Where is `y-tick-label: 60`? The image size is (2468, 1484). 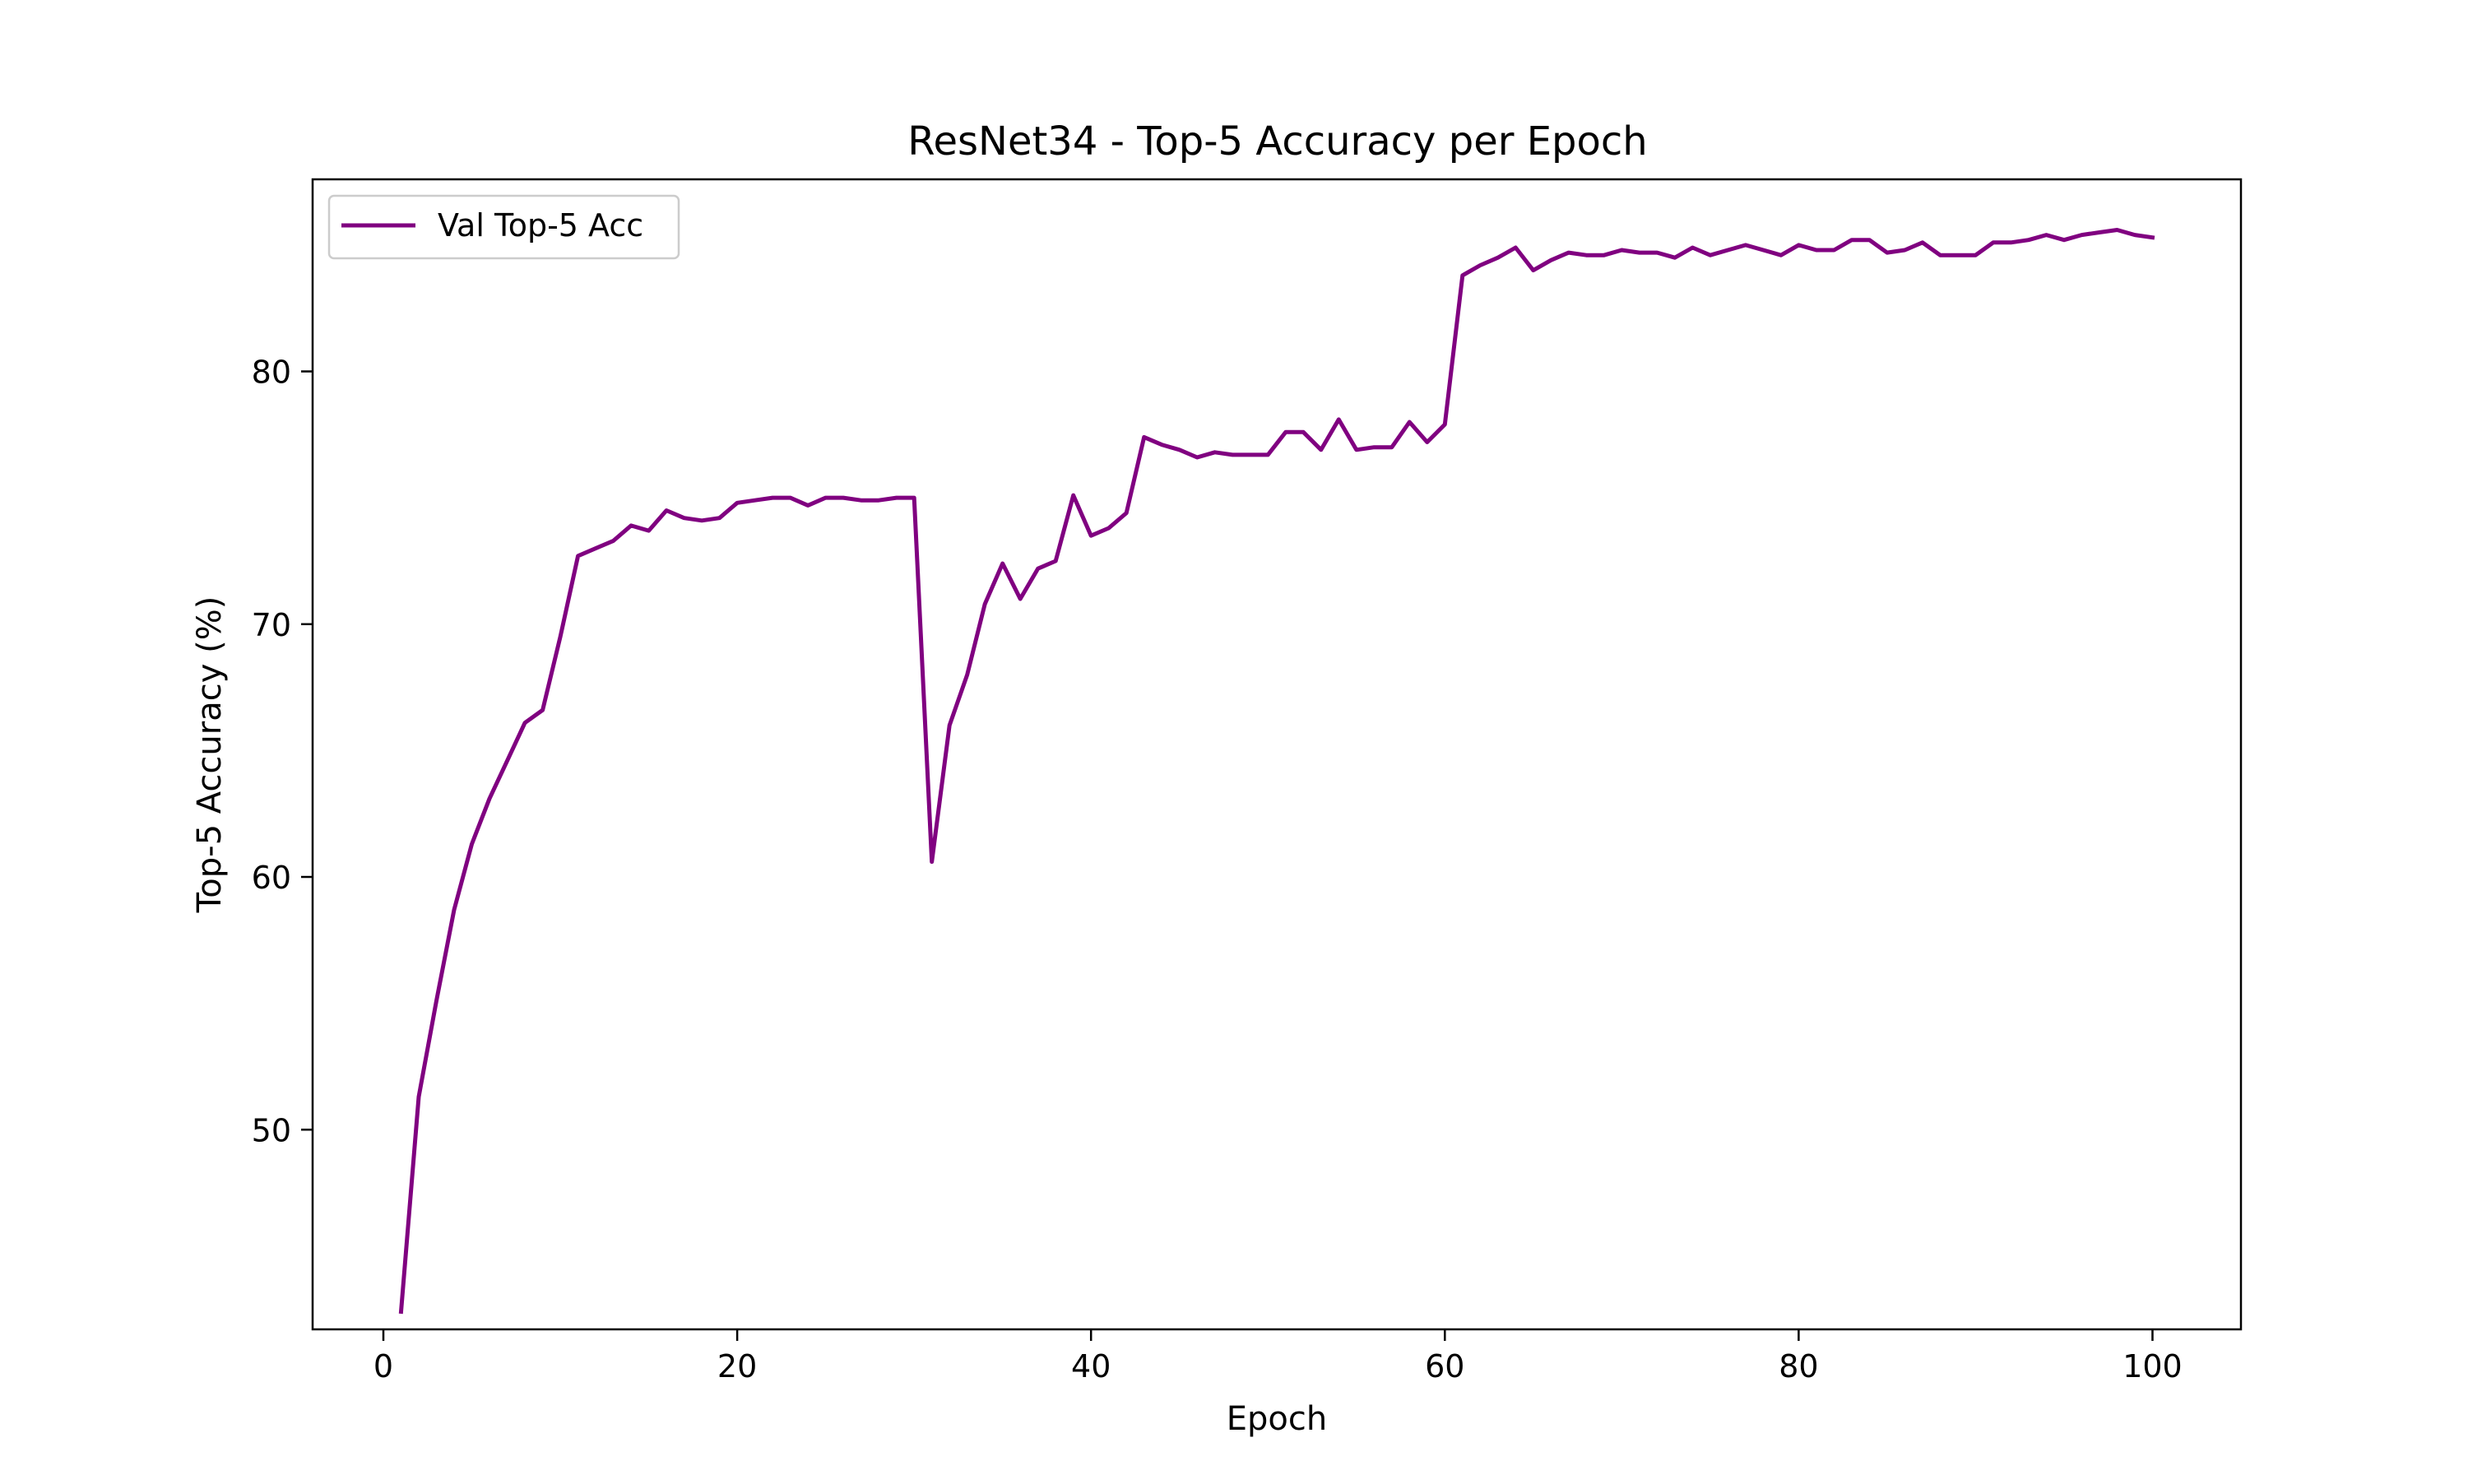 y-tick-label: 60 is located at coordinates (271, 878).